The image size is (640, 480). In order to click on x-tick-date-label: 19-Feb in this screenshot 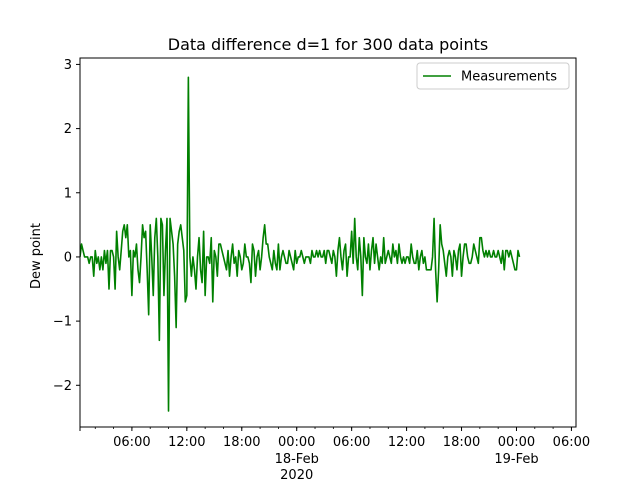, I will do `click(516, 459)`.